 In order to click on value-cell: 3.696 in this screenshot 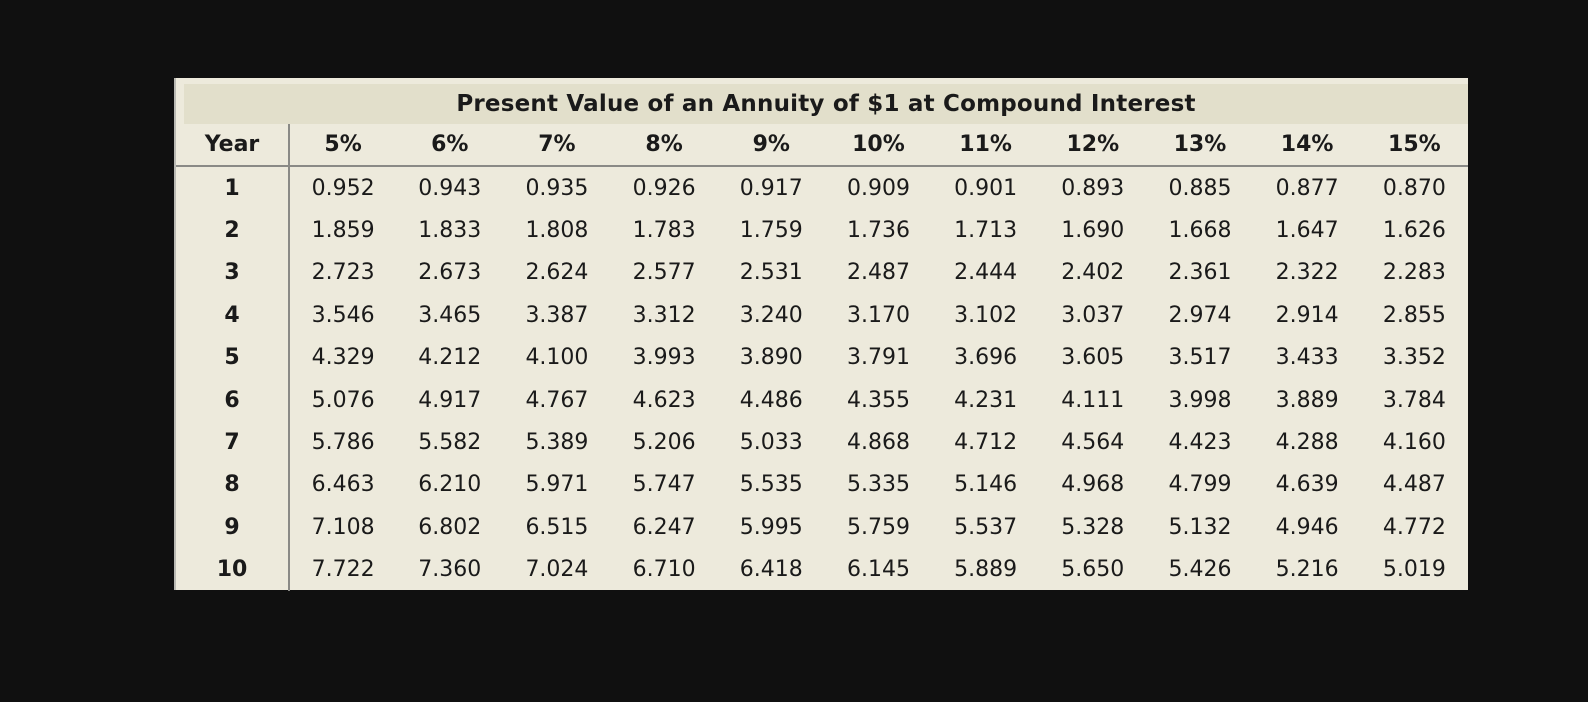, I will do `click(986, 358)`.